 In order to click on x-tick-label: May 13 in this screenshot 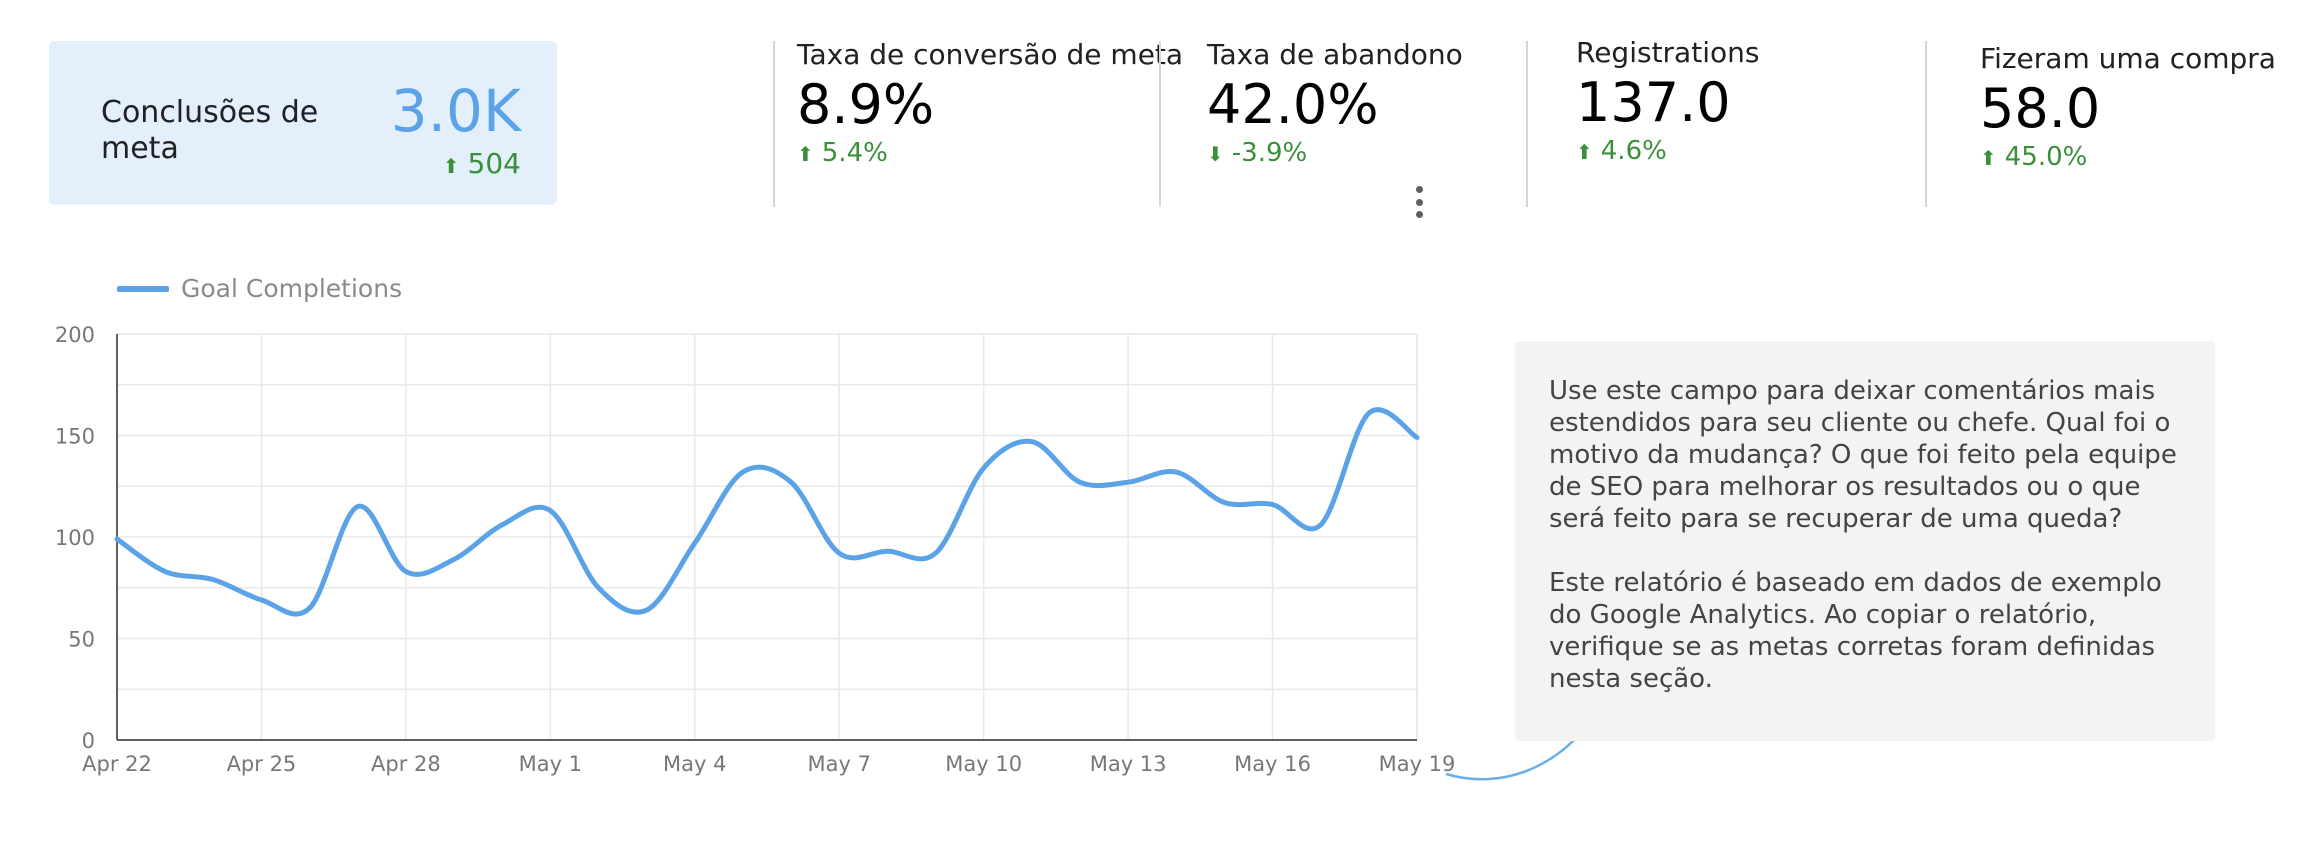, I will do `click(1128, 764)`.